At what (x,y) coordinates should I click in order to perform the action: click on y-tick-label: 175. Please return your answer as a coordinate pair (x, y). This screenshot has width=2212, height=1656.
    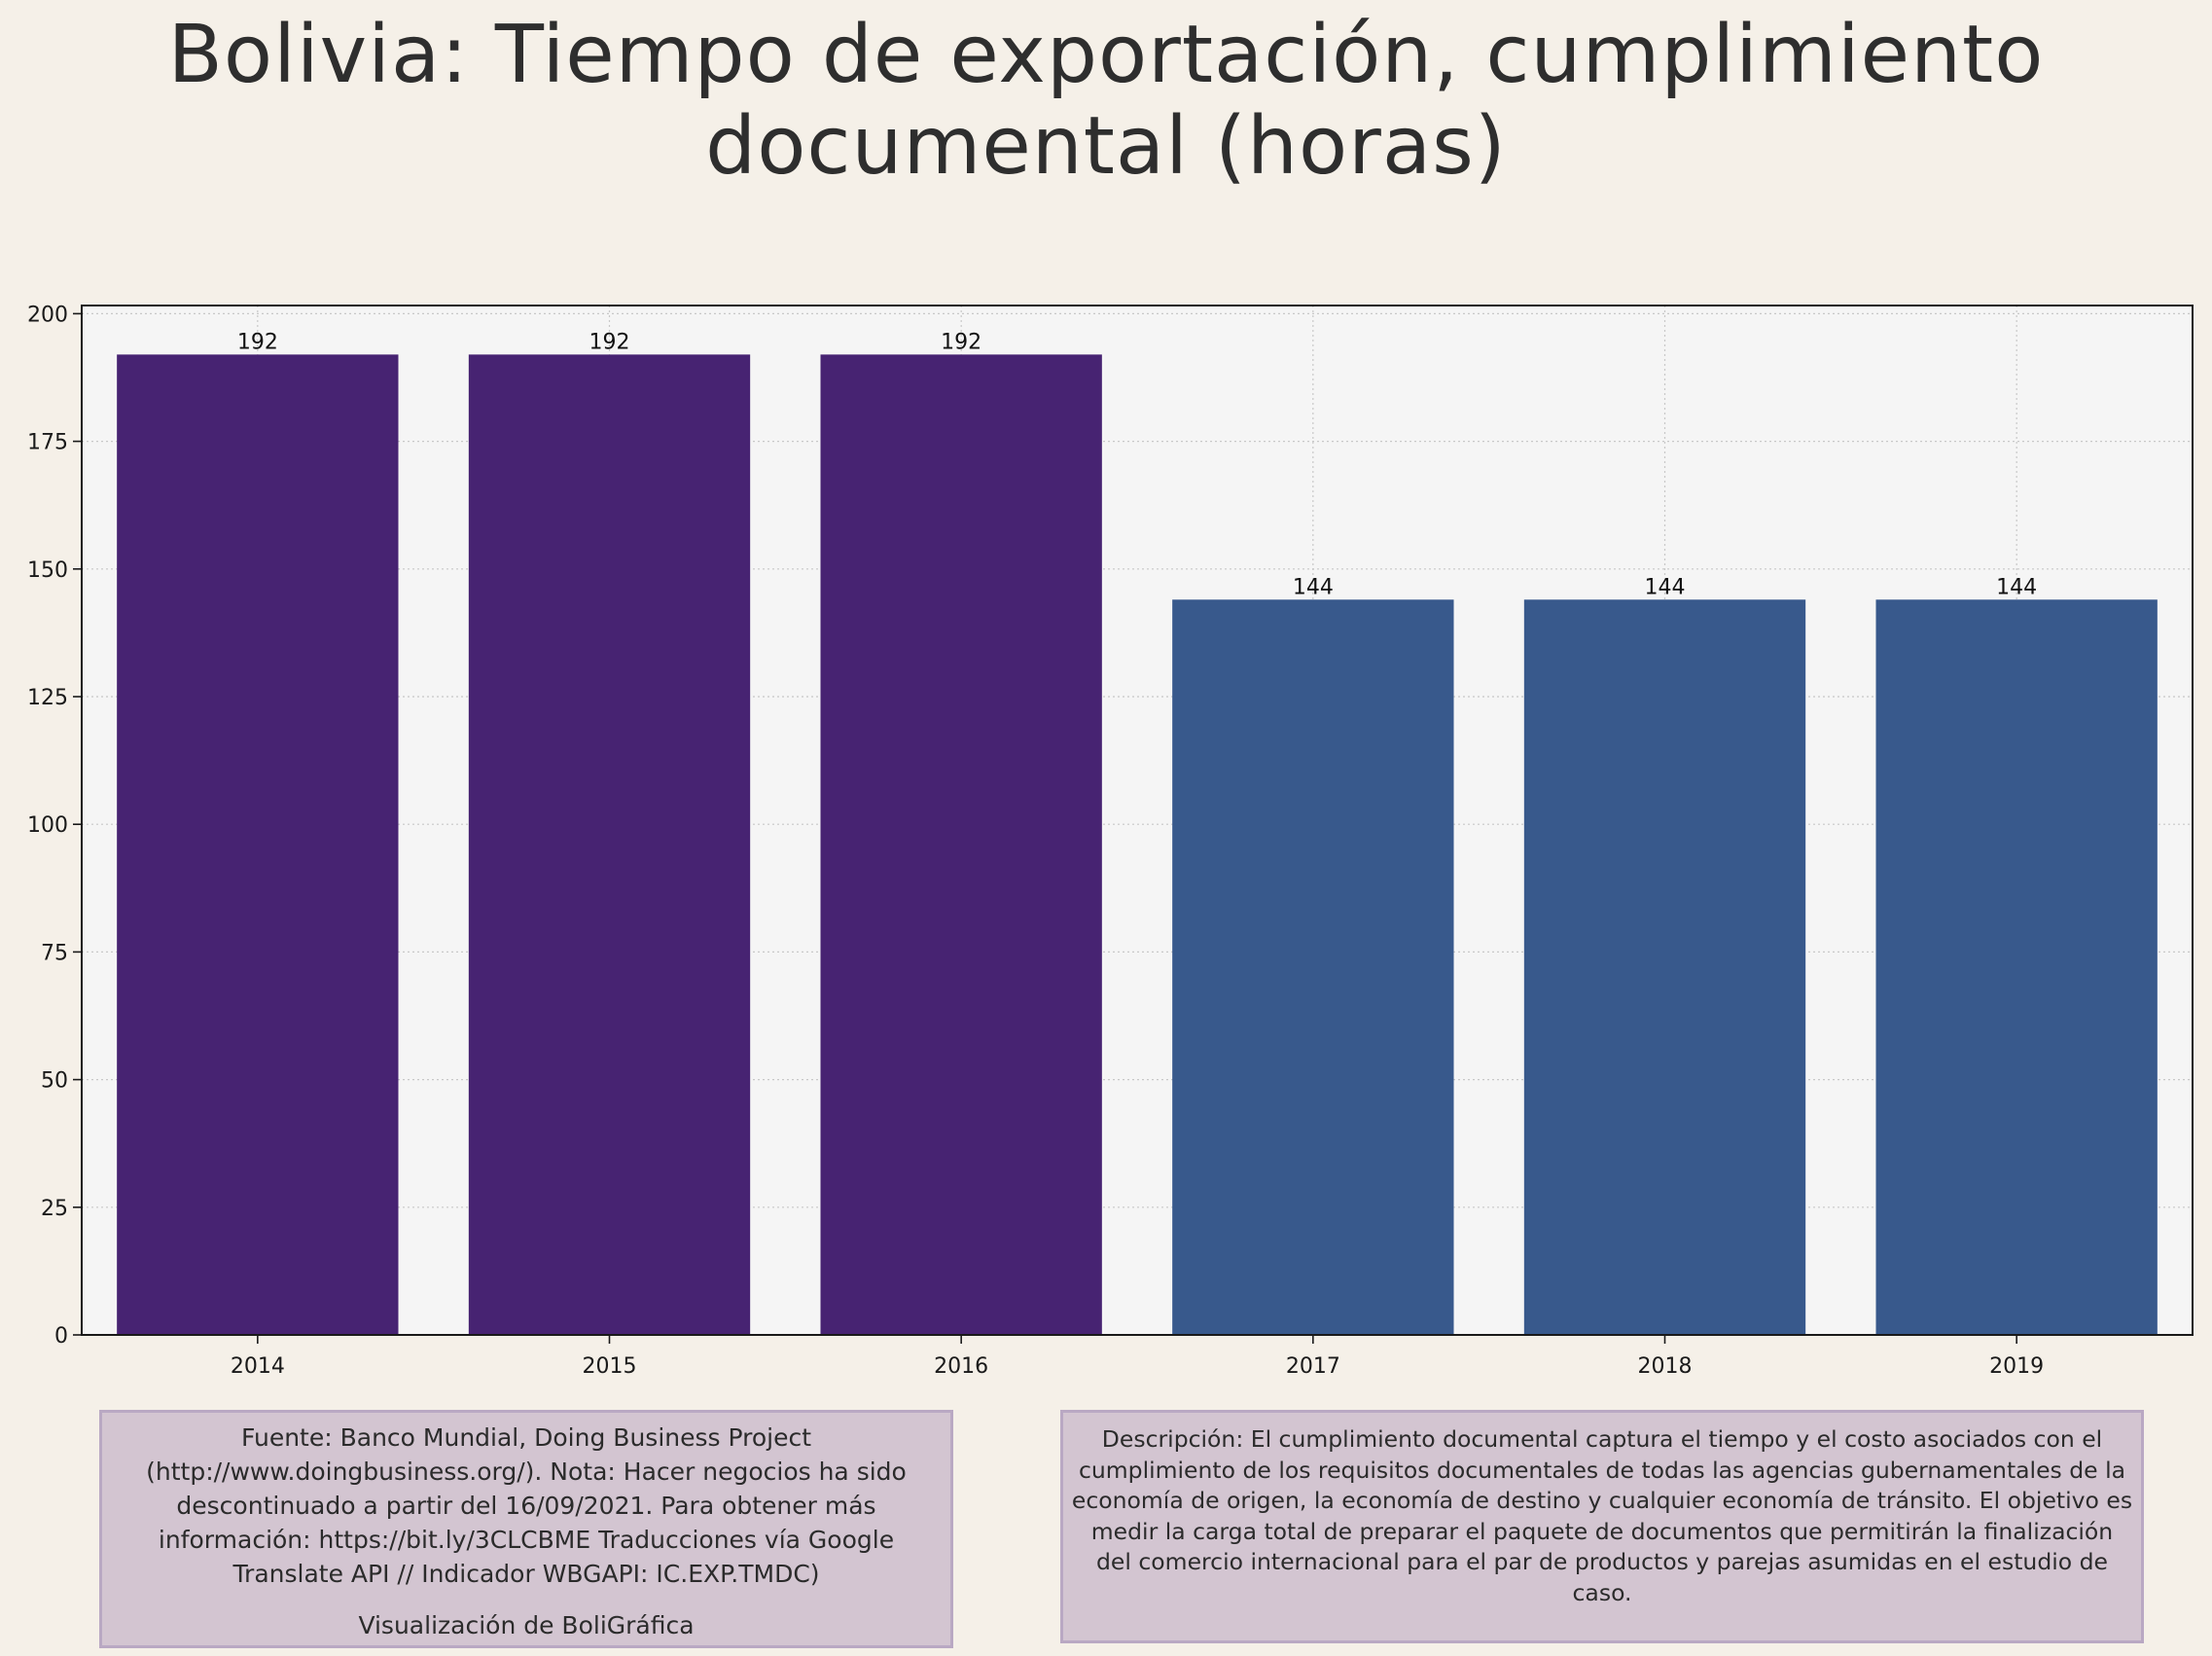
    Looking at the image, I should click on (47, 443).